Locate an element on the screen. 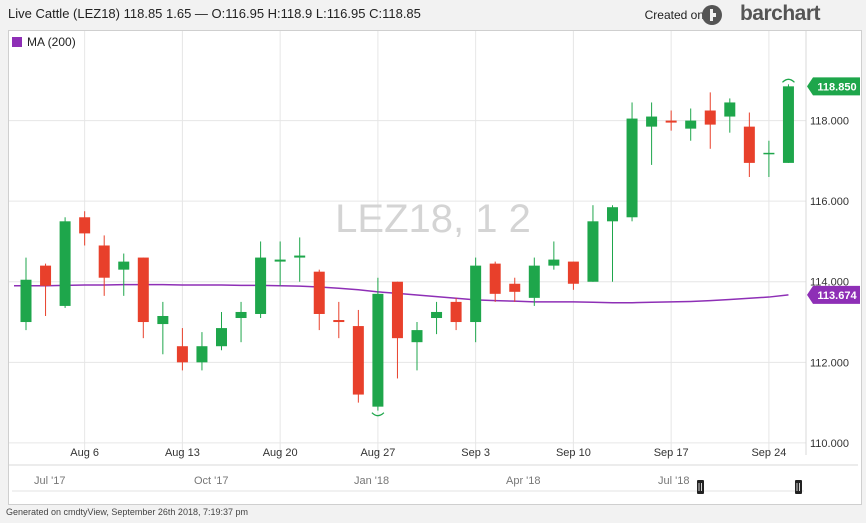 This screenshot has height=523, width=866. last-price-label-bg is located at coordinates (833, 86).